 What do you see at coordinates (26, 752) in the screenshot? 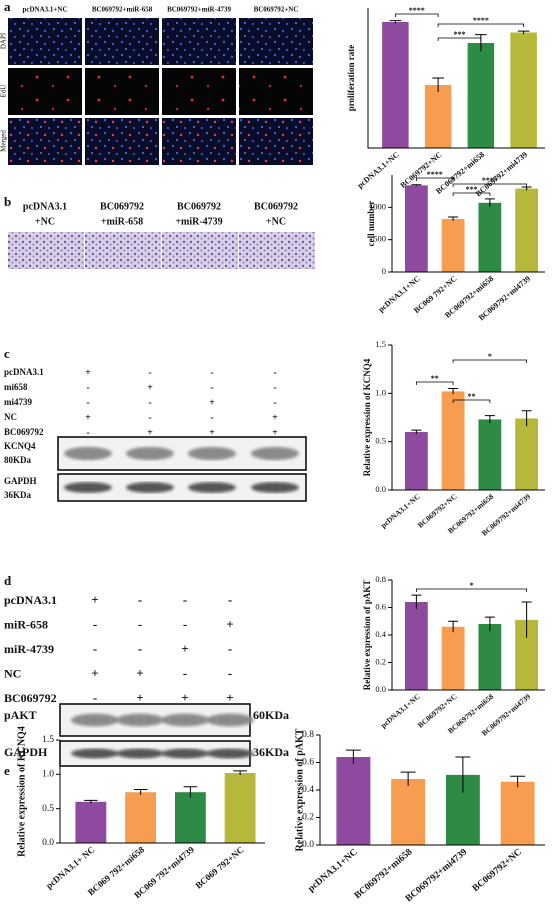
I see `blot-label: GAPDH` at bounding box center [26, 752].